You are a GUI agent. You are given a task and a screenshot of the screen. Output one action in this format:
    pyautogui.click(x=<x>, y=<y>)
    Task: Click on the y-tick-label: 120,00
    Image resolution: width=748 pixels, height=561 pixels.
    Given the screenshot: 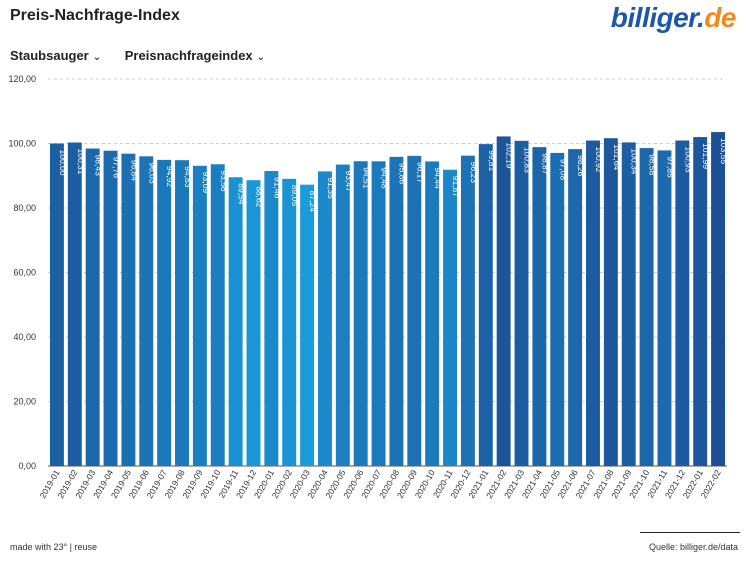 What is the action you would take?
    pyautogui.click(x=22, y=79)
    